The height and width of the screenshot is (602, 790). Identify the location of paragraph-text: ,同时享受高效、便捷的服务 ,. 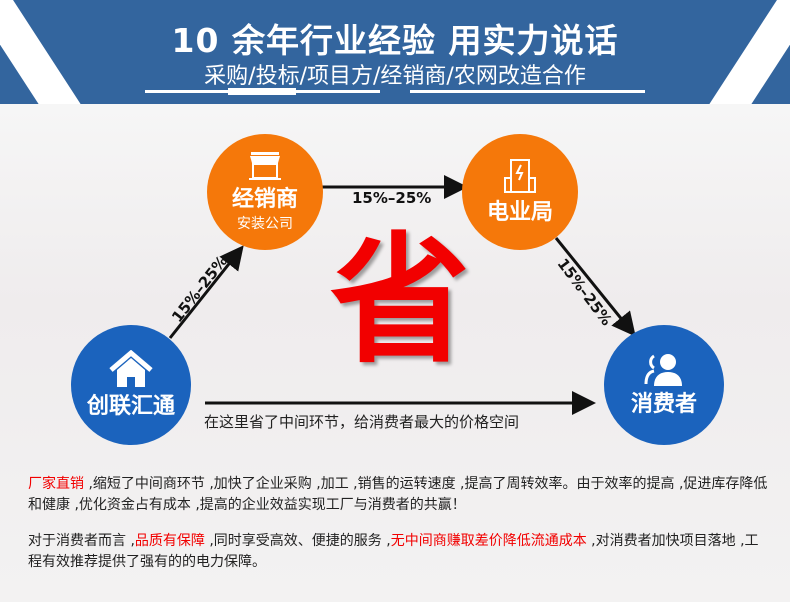
(297, 541).